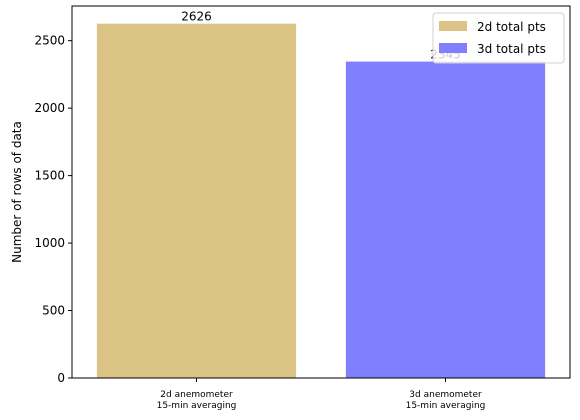  Describe the element at coordinates (196, 17) in the screenshot. I see `data-label-1: 2626` at that location.